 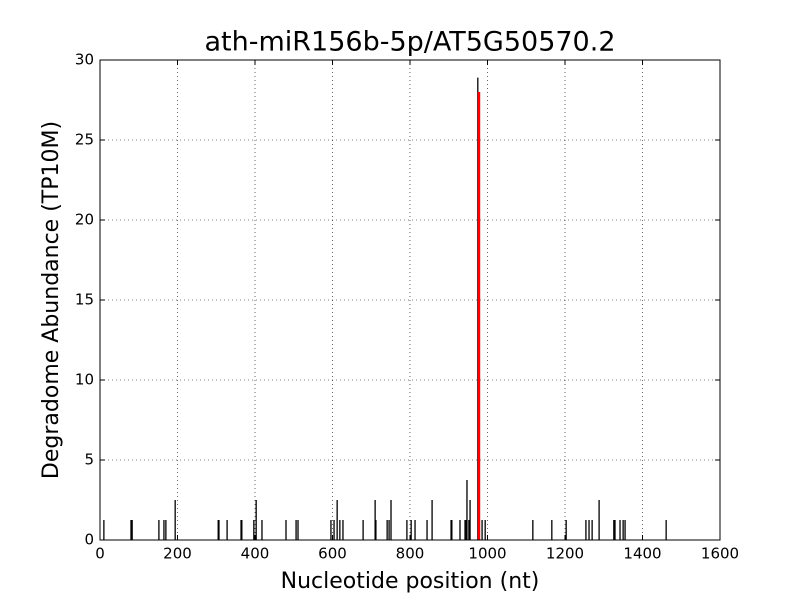 What do you see at coordinates (84, 300) in the screenshot?
I see `y-tick-label: 15` at bounding box center [84, 300].